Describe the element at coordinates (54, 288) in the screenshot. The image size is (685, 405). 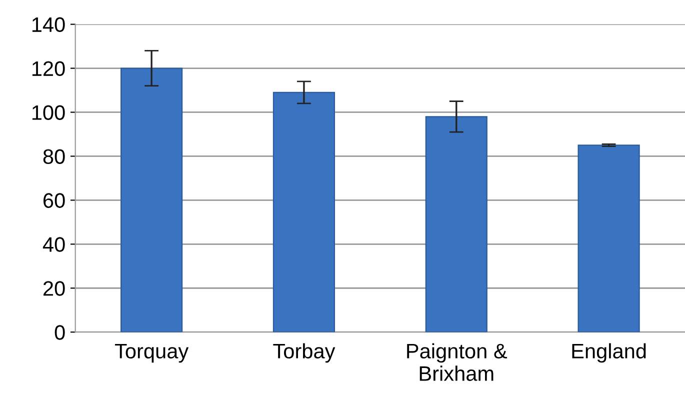
I see `y-tick-label: 20` at that location.